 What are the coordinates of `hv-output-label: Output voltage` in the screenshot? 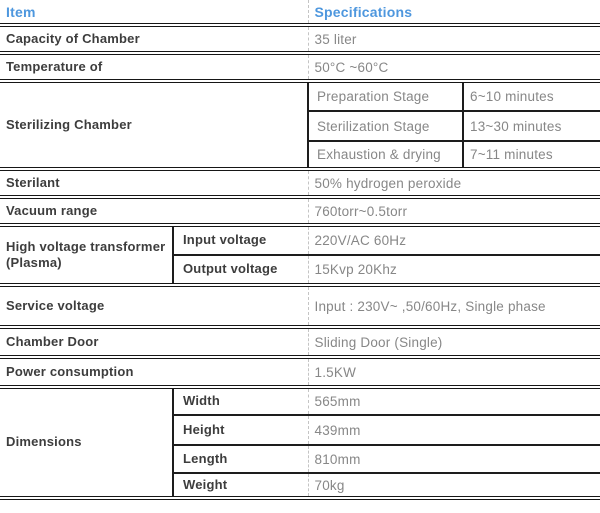 It's located at (240, 270).